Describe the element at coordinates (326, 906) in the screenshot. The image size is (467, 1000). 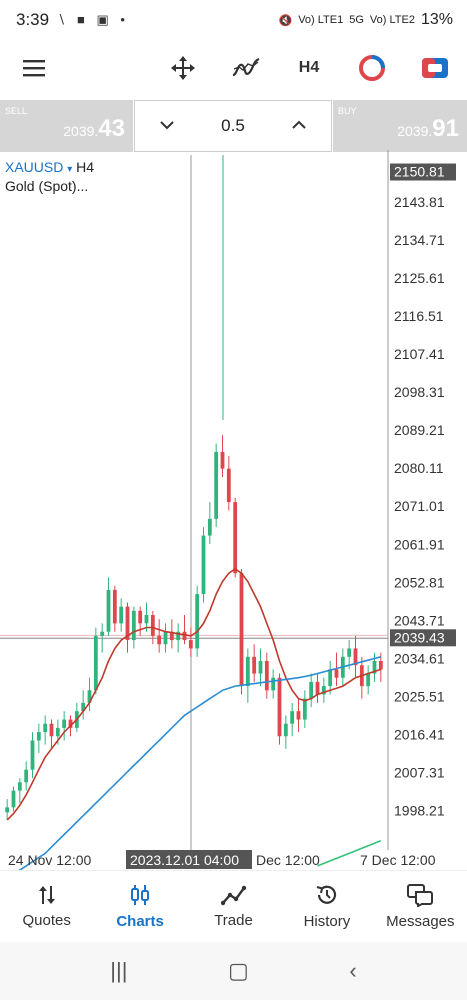
I see `nav-history: History` at that location.